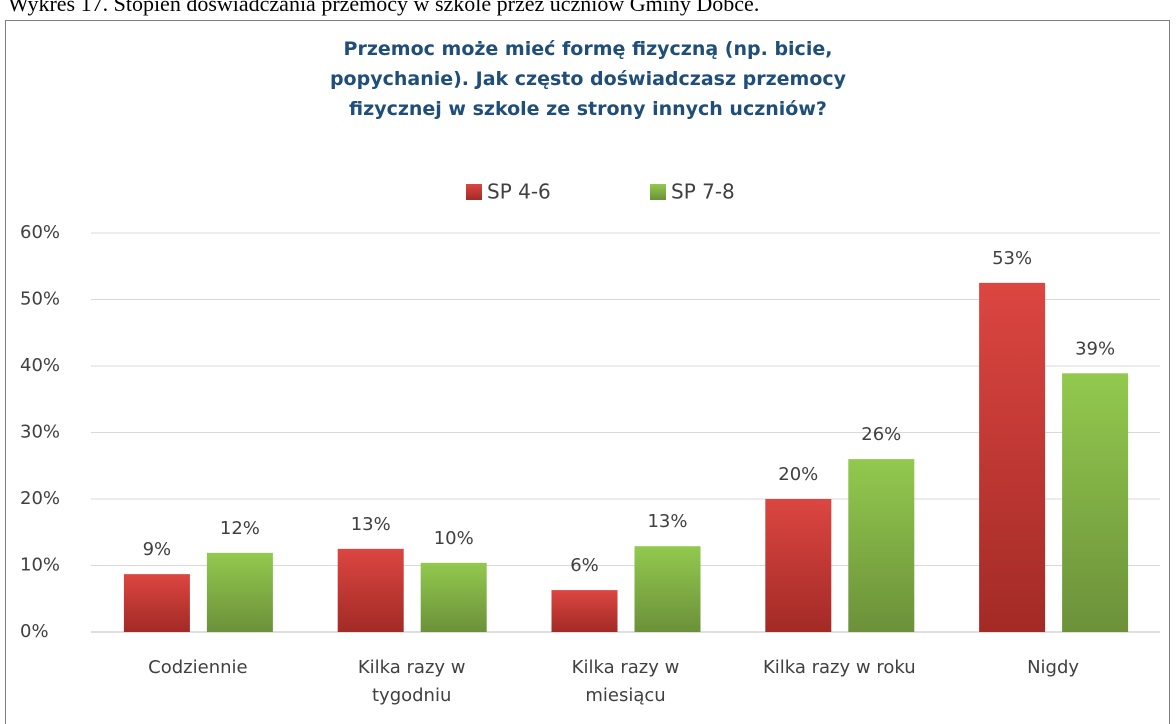  Describe the element at coordinates (40, 232) in the screenshot. I see `y-tick-label: 60%` at that location.